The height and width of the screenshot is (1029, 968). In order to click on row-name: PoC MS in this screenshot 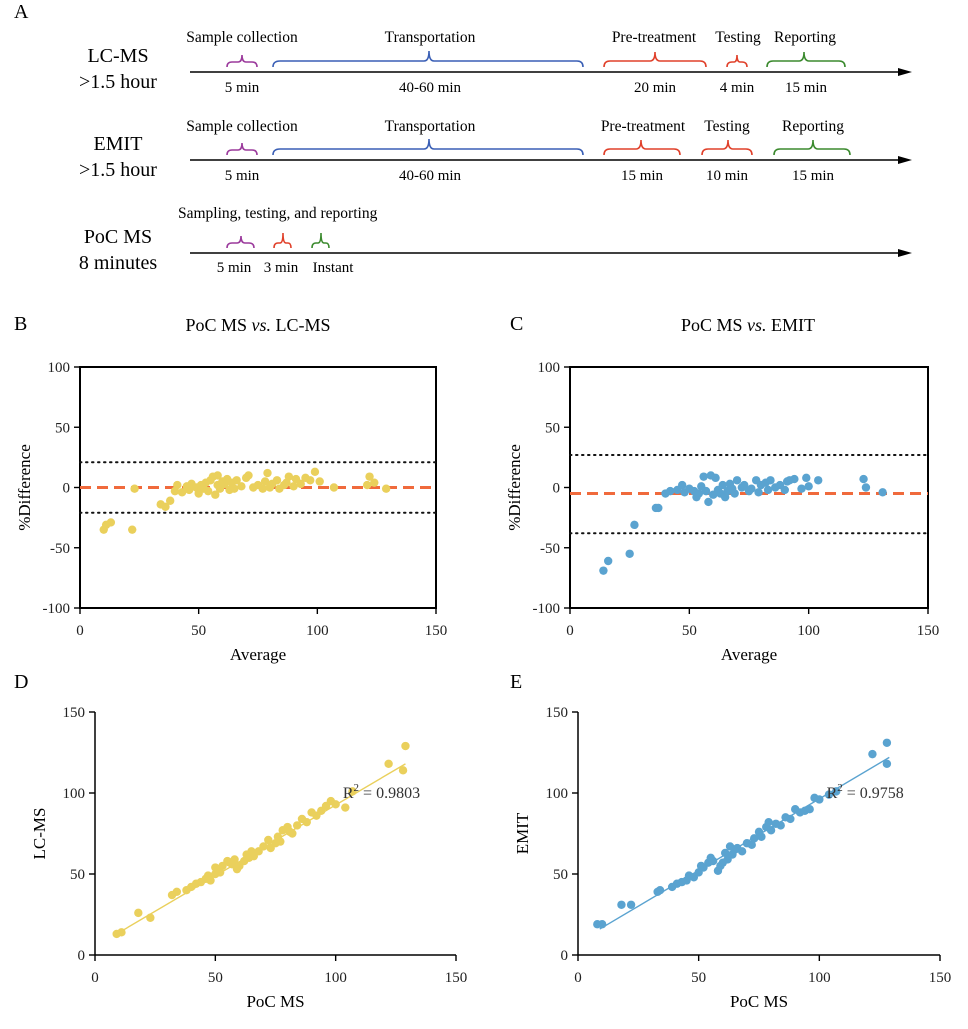, I will do `click(118, 237)`.